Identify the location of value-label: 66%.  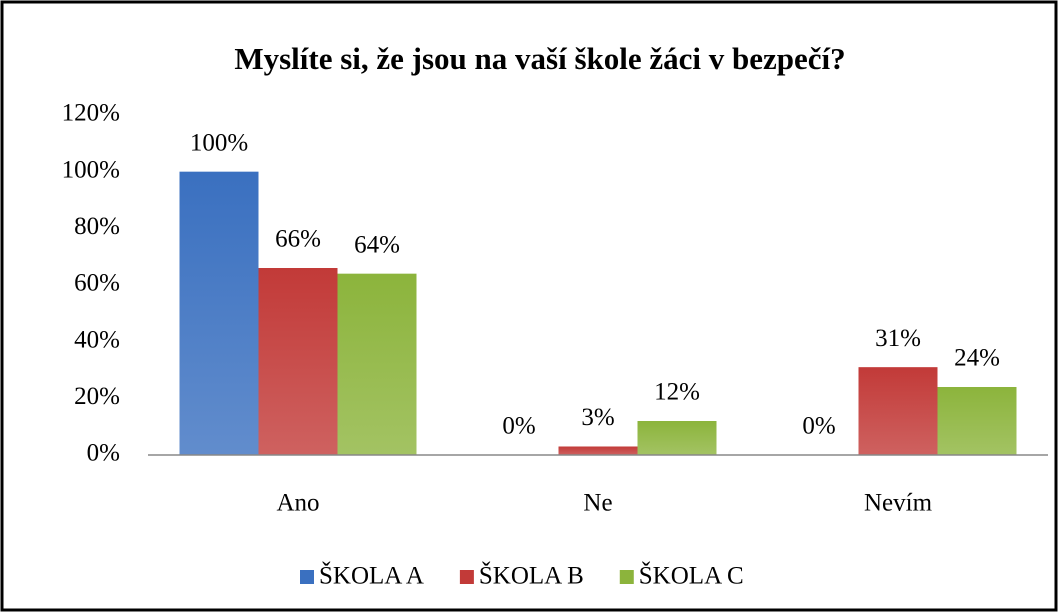
(298, 239).